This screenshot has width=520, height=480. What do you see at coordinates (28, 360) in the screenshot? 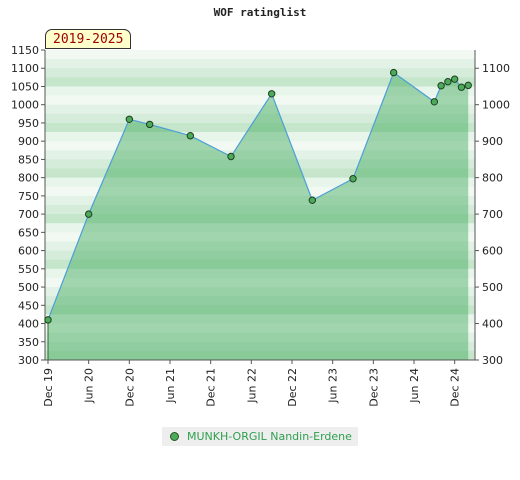
I see `y-tick-label-left: 300` at bounding box center [28, 360].